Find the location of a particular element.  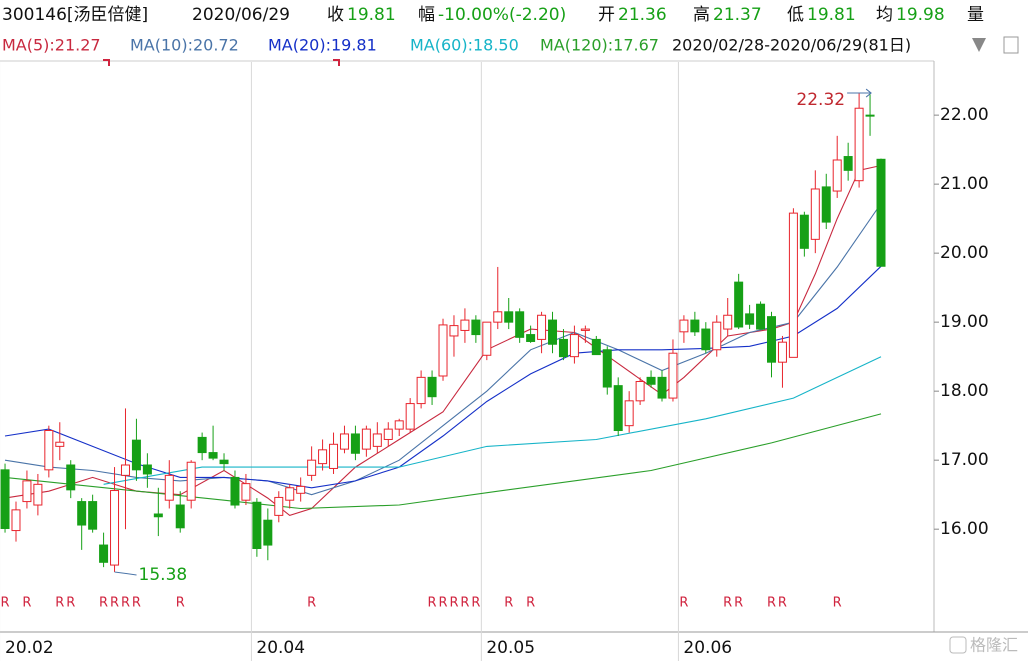

quote-item: 均 19.98 is located at coordinates (910, 15).